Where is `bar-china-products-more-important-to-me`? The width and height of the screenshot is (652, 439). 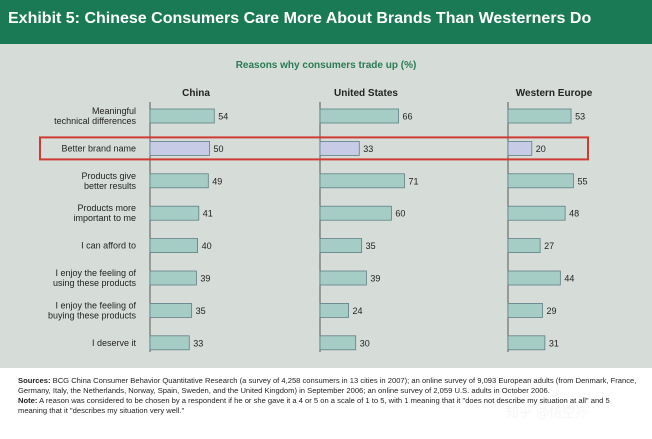
bar-china-products-more-important-to-me is located at coordinates (174, 213).